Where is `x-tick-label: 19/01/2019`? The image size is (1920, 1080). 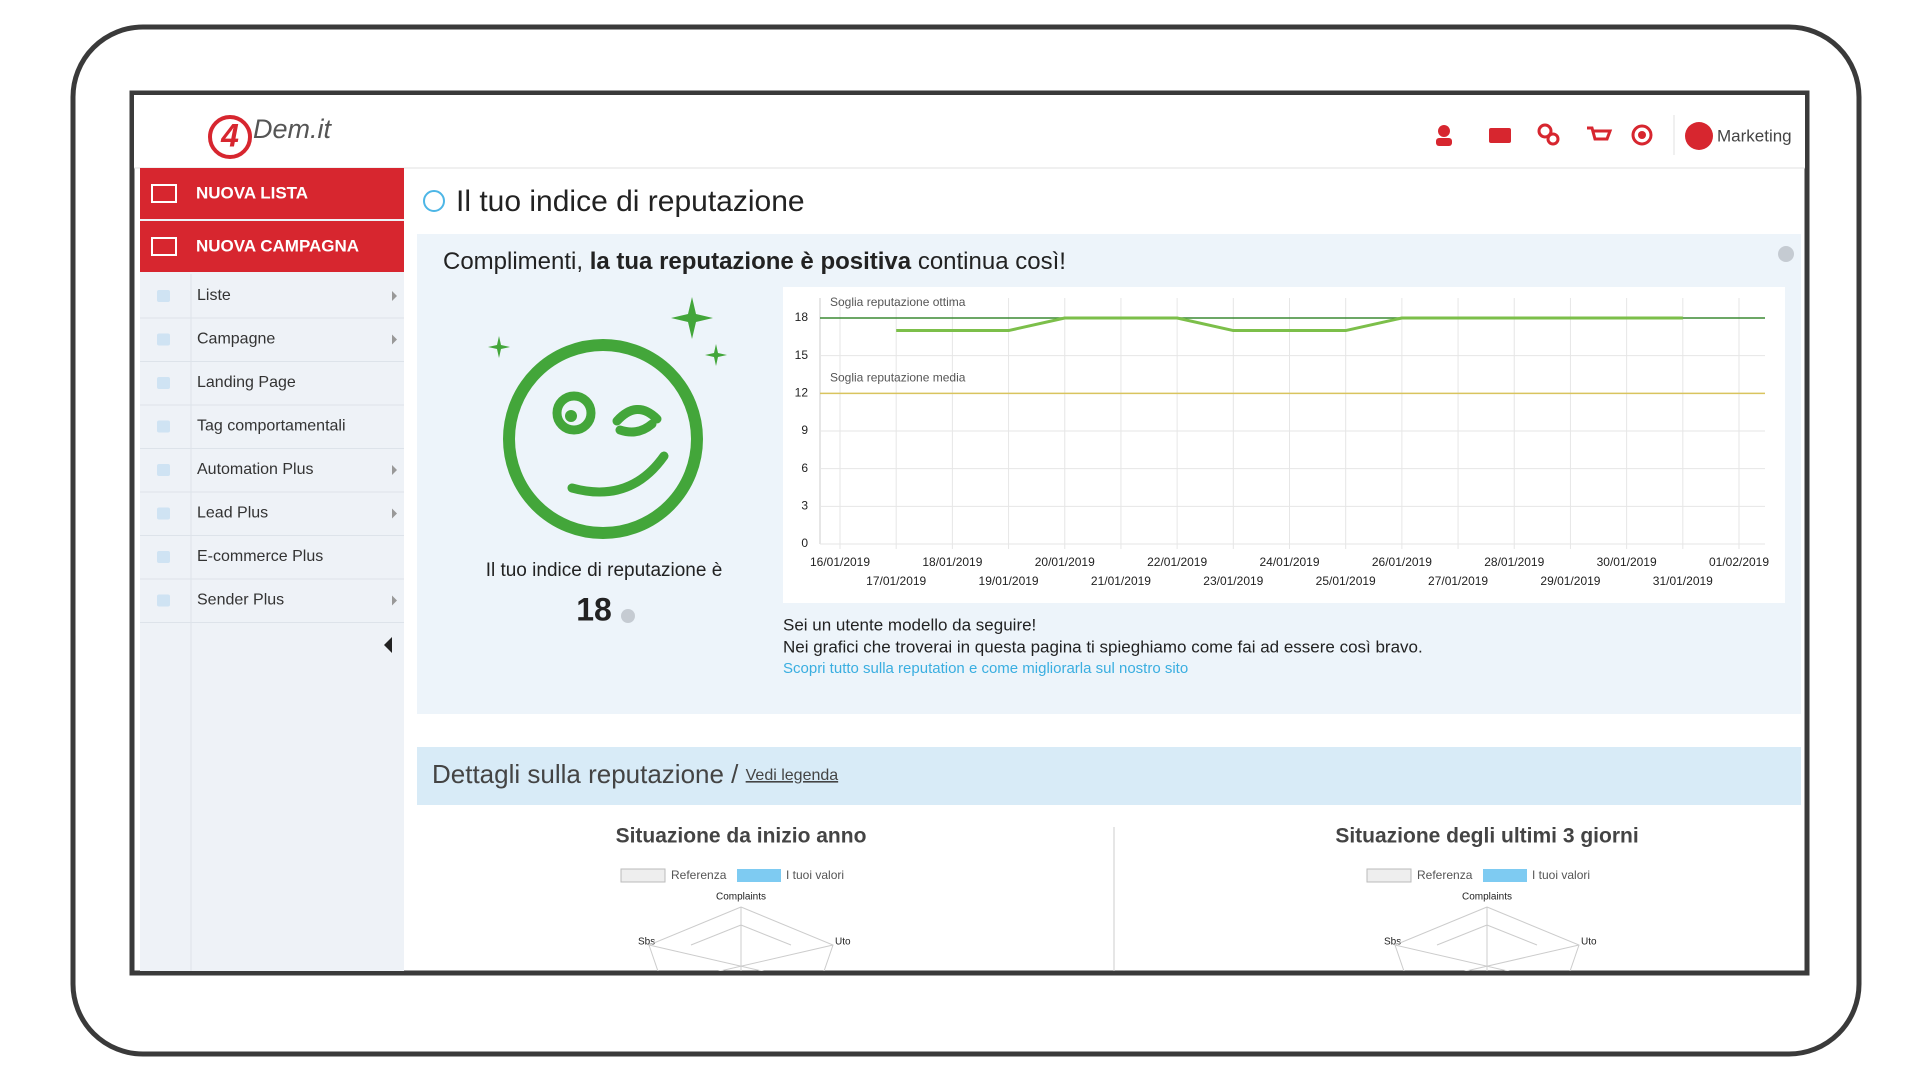
x-tick-label: 19/01/2019 is located at coordinates (1009, 581).